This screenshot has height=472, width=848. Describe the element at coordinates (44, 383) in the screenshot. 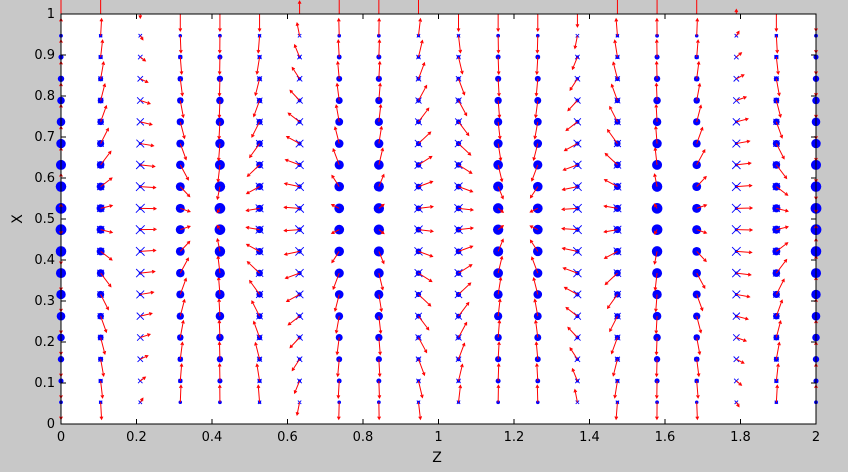

I see `y-tick-label: 0.1` at that location.